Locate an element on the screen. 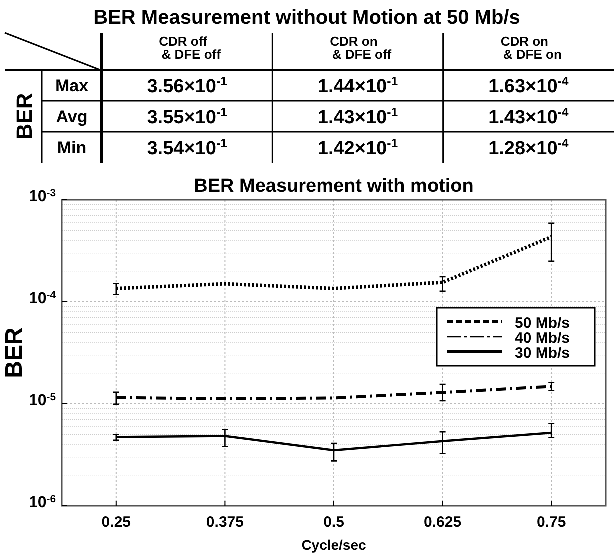 The width and height of the screenshot is (614, 556). legend-label: 40 Mb/s is located at coordinates (542, 338).